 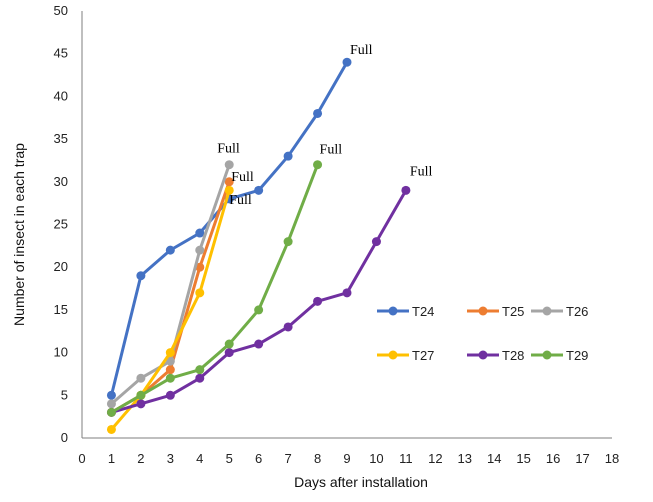 What do you see at coordinates (513, 311) in the screenshot?
I see `legend-label: T25` at bounding box center [513, 311].